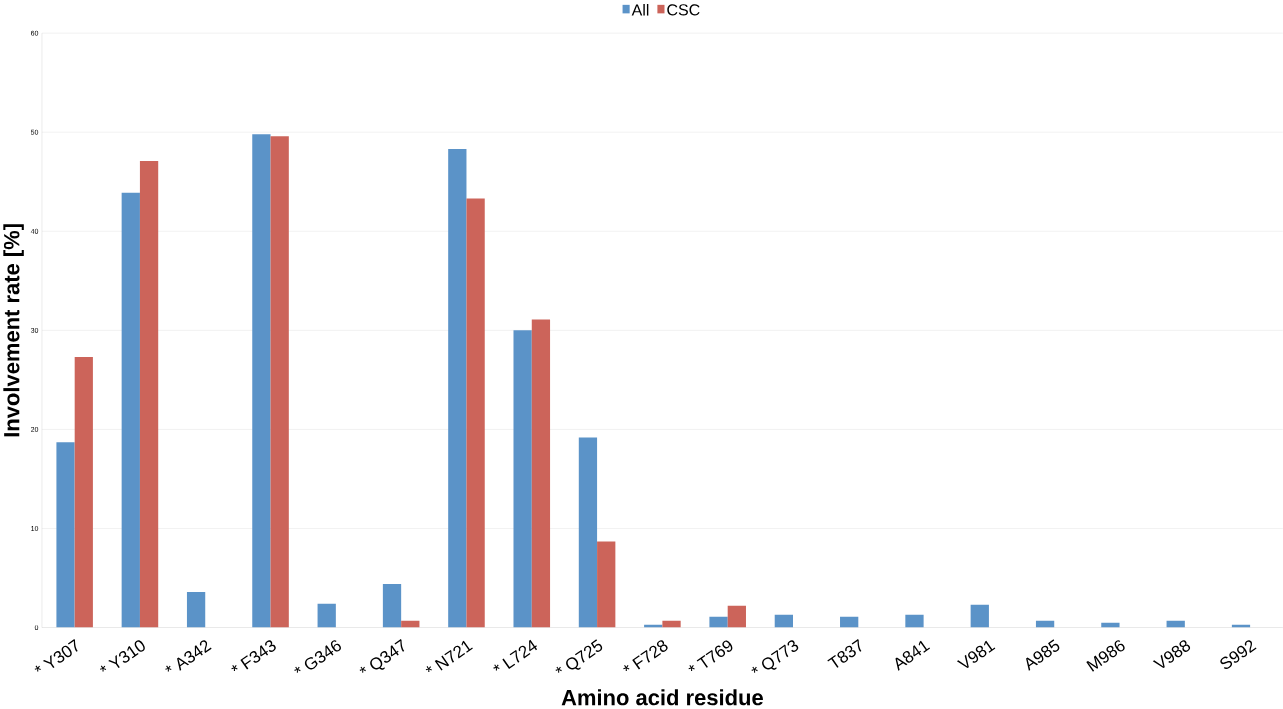 The height and width of the screenshot is (709, 1283). Describe the element at coordinates (683, 10) in the screenshot. I see `legend-label: CSC` at that location.